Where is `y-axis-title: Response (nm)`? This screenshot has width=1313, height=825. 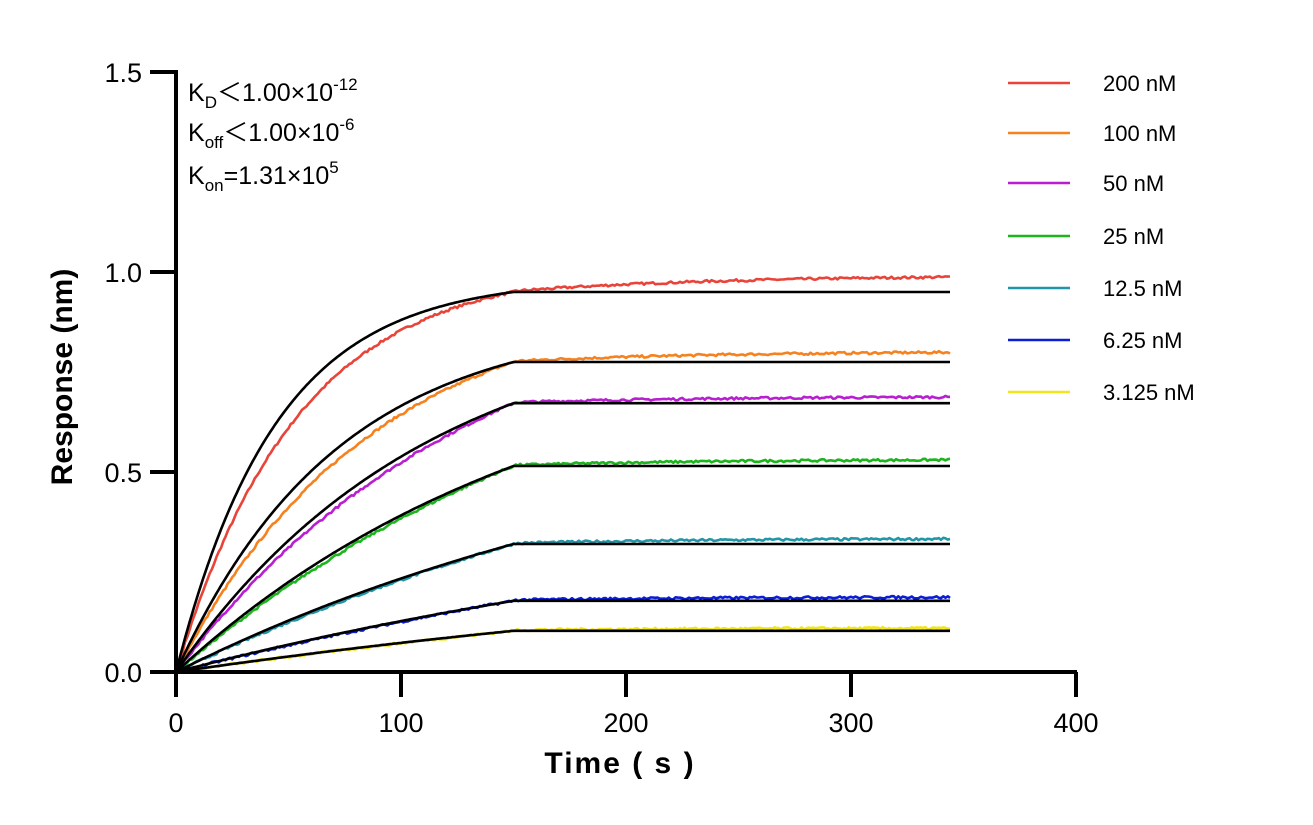
y-axis-title: Response (nm) is located at coordinates (62, 377).